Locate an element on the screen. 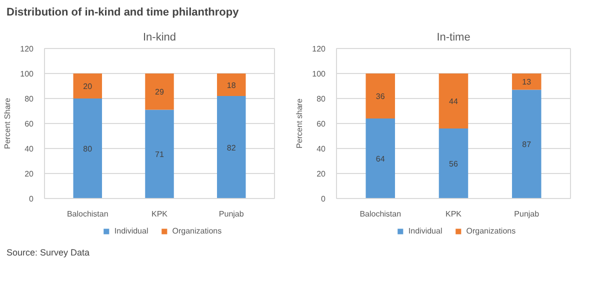  data-label: 64 is located at coordinates (381, 159).